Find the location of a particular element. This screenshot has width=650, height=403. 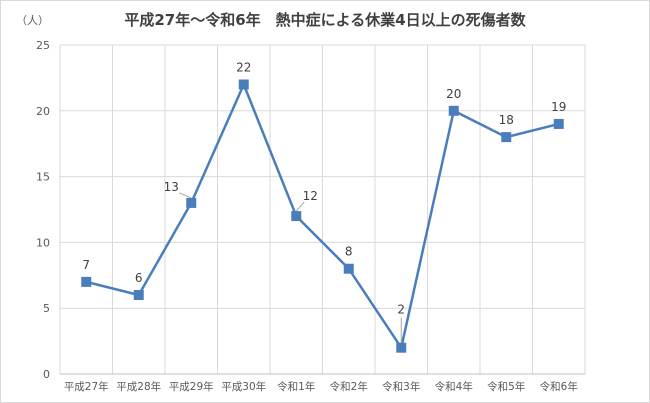

y-tick-label: 20 is located at coordinates (43, 111).